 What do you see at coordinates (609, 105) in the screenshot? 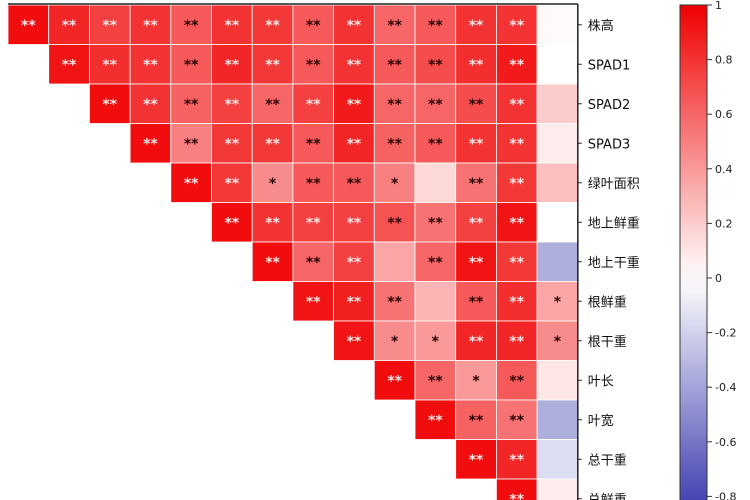
I see `row-label: SPAD2` at bounding box center [609, 105].